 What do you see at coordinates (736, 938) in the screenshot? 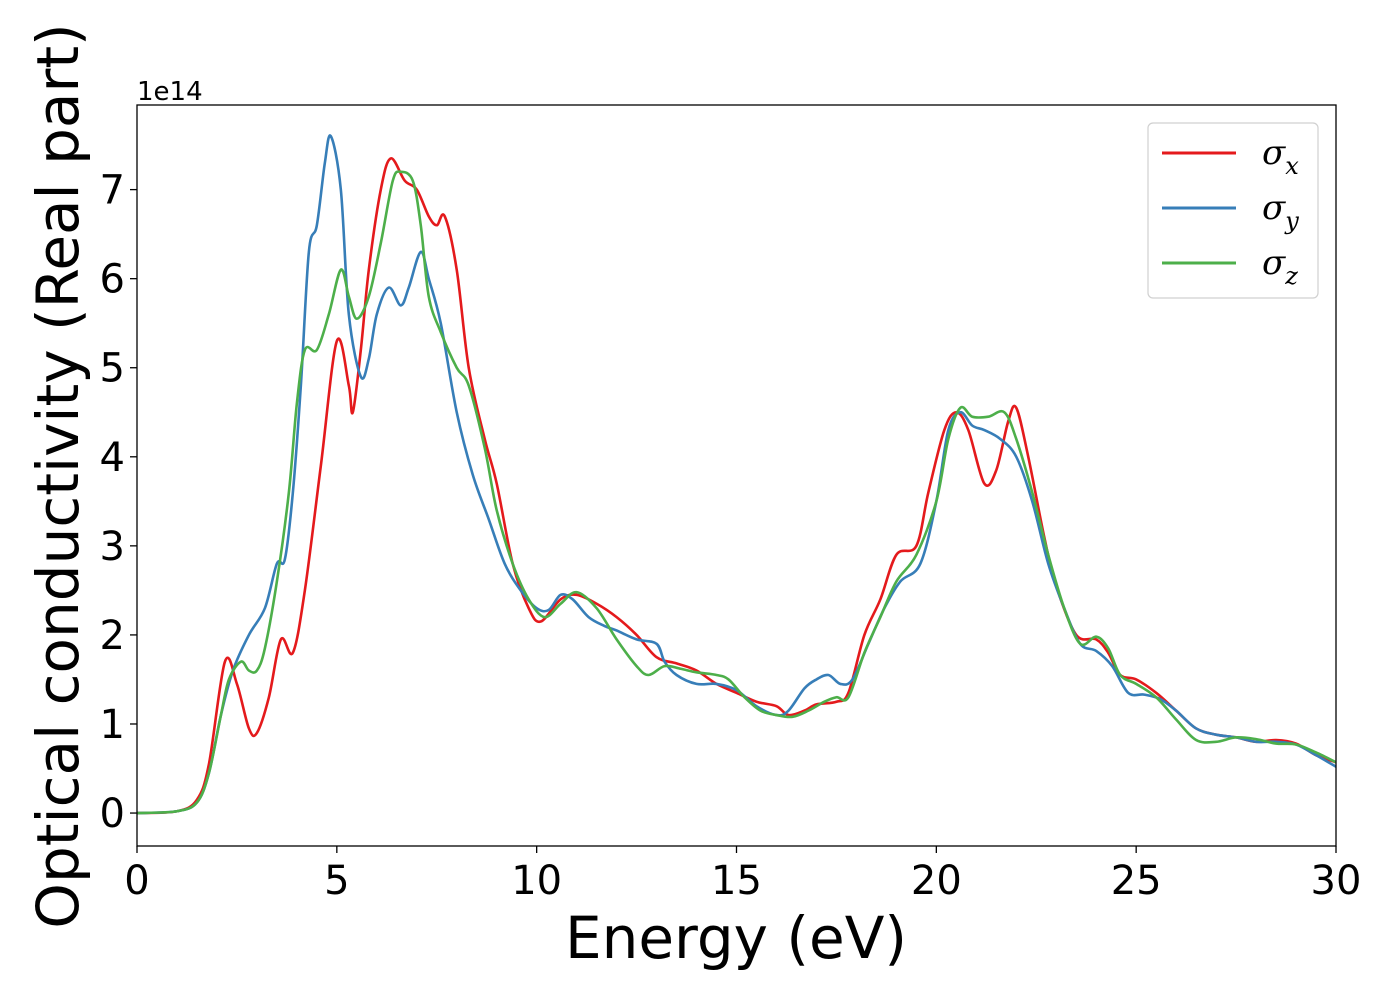
I see `x-axis-label: Energy (eV)` at bounding box center [736, 938].